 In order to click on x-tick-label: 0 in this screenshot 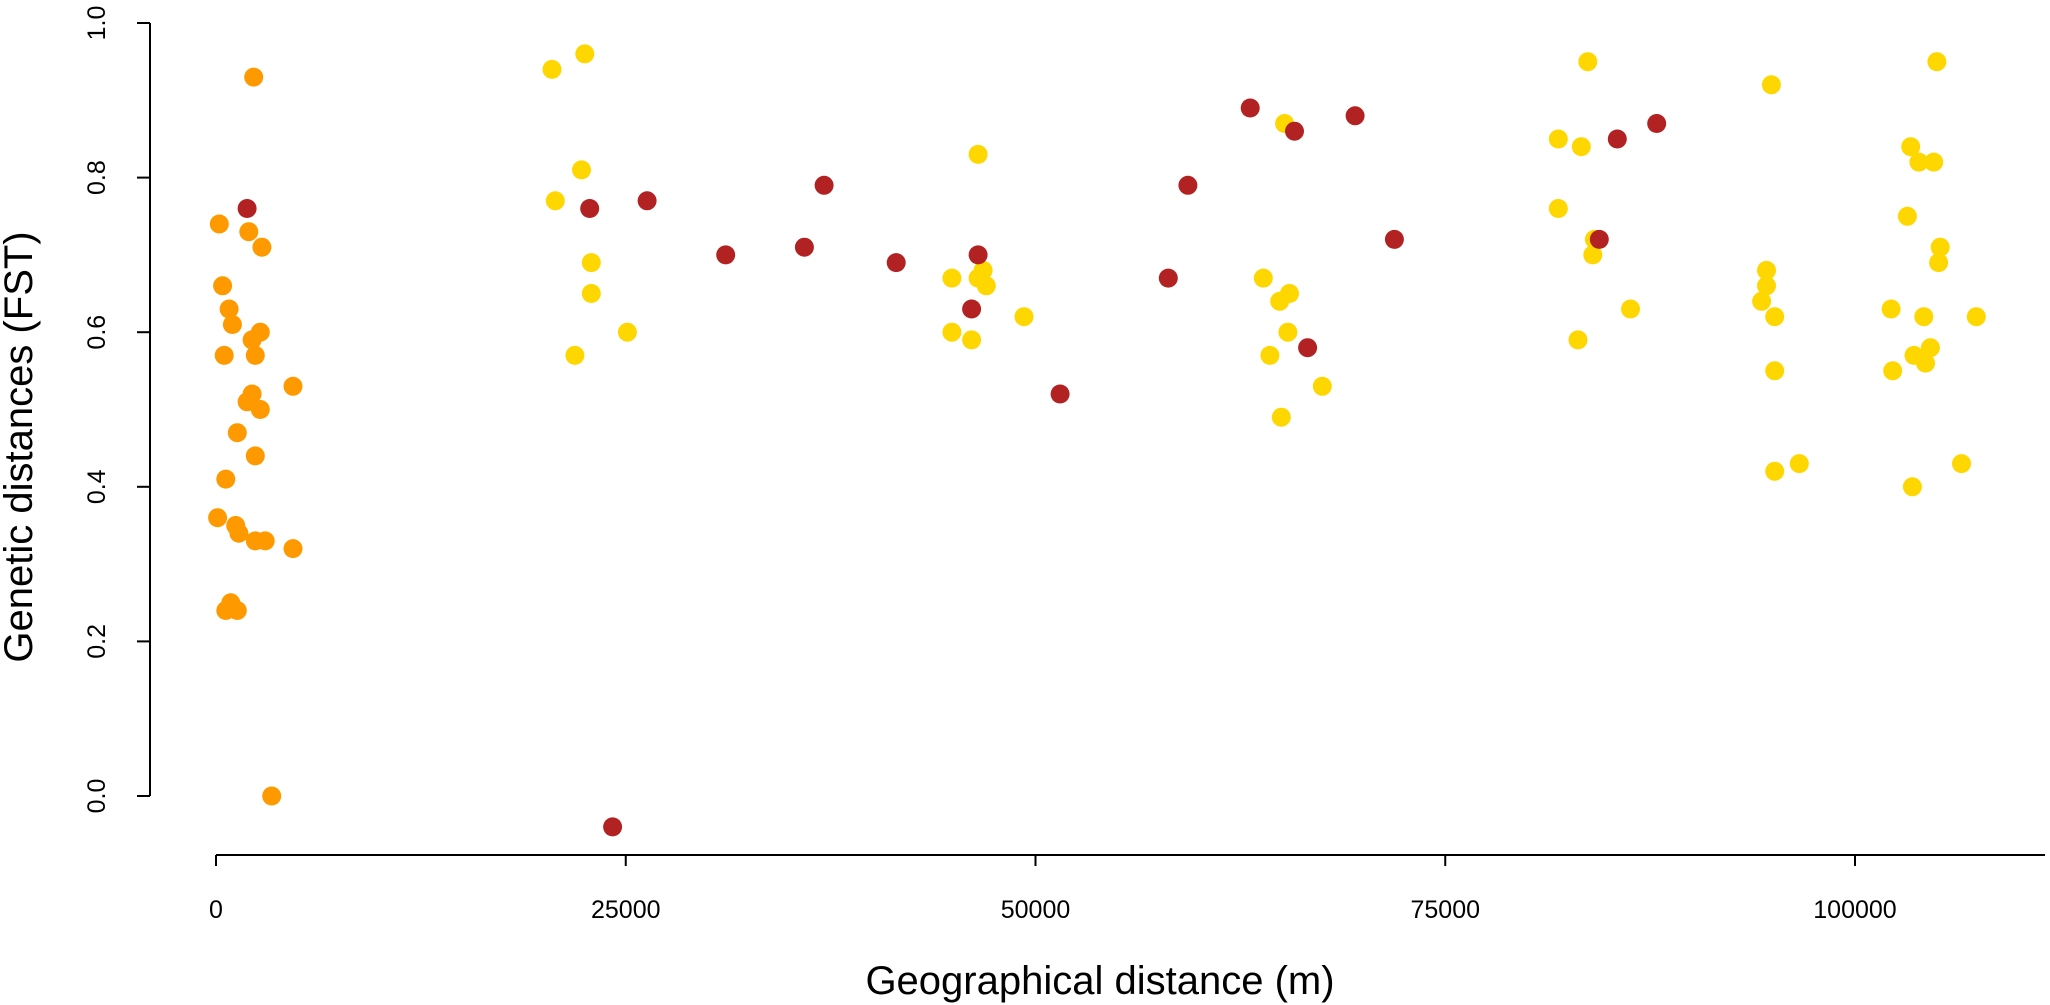, I will do `click(216, 910)`.